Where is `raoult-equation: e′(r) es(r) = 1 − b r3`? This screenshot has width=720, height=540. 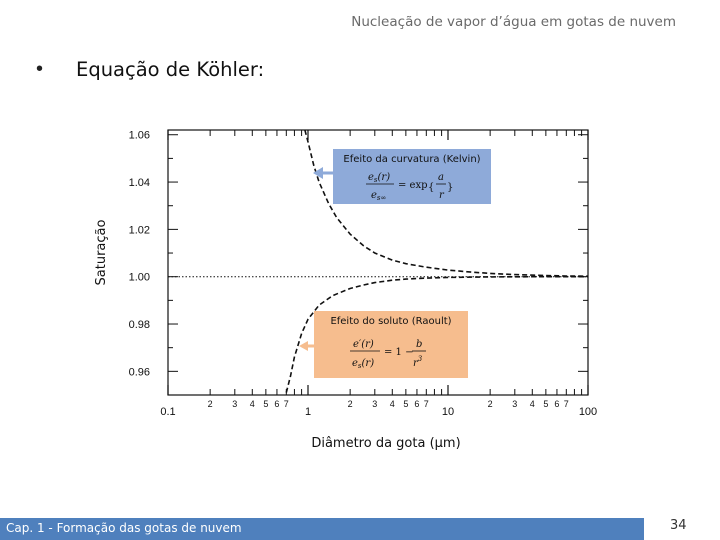
raoult-equation: e′(r) es(r) = 1 − b r3 is located at coordinates (388, 354).